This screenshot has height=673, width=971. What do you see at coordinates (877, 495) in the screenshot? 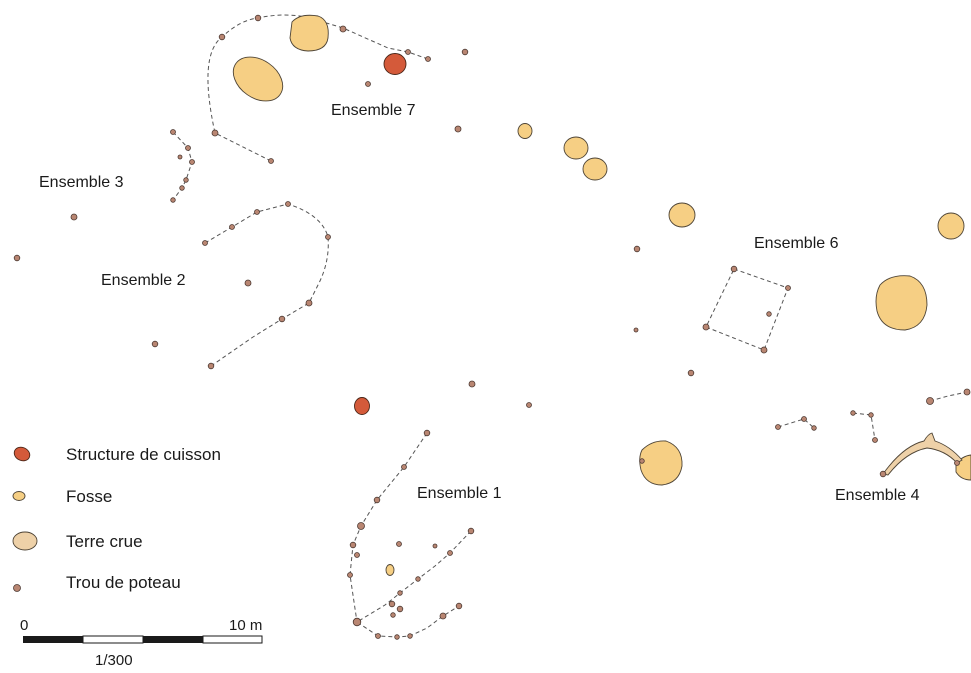
I see `label-ensemble-4: Ensemble 4` at bounding box center [877, 495].